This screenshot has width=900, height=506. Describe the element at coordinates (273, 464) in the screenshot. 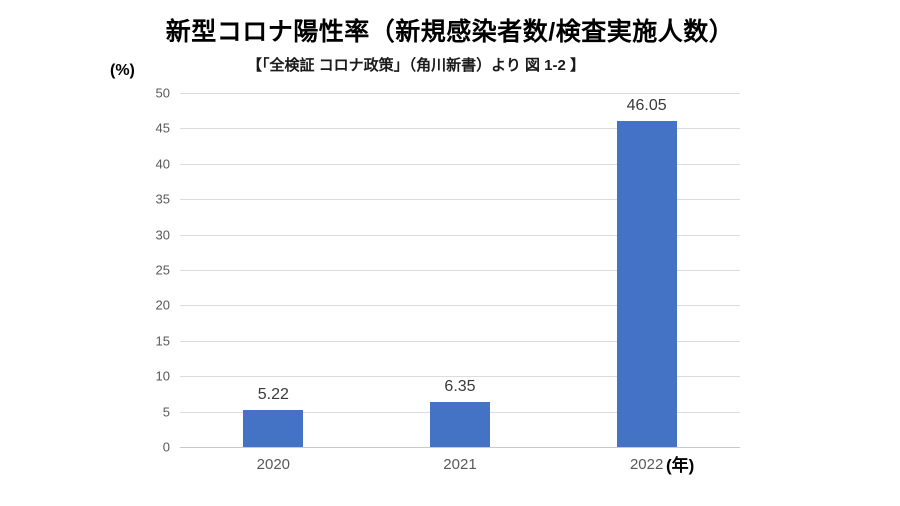

I see `x-axis-tick-label: 2020` at that location.